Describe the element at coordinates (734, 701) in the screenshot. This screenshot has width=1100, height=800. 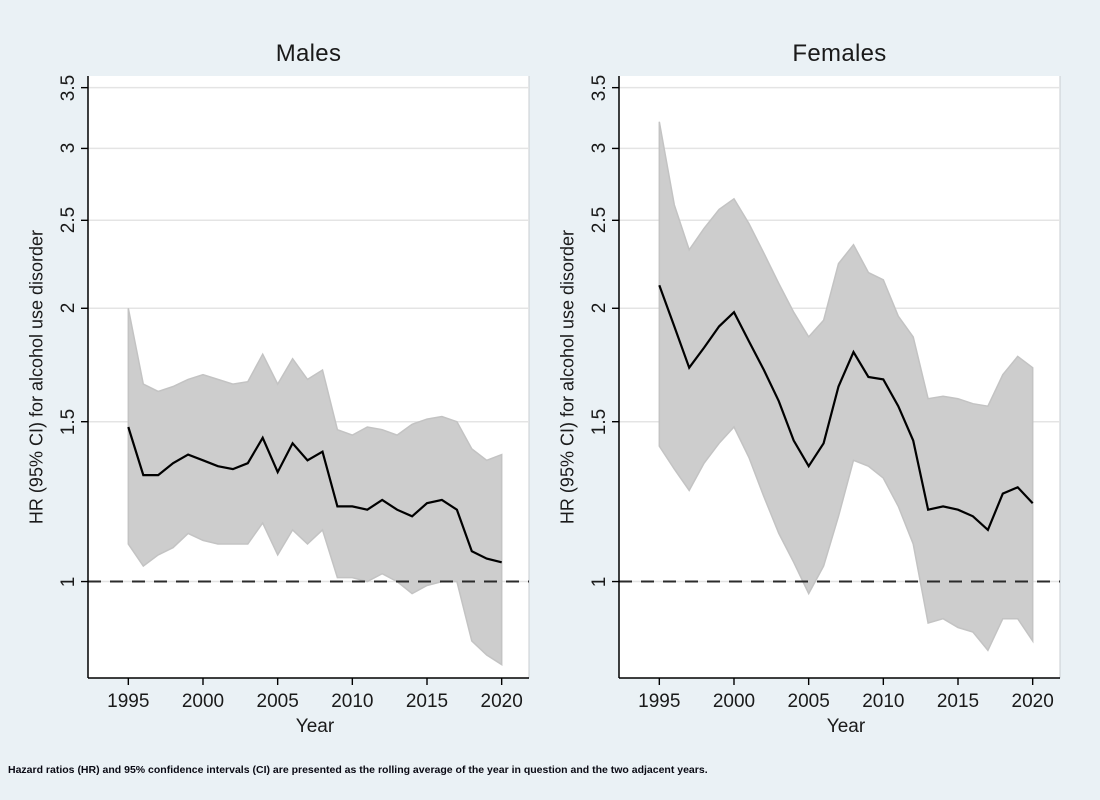
I see `x-tick-label-females: 2000` at that location.